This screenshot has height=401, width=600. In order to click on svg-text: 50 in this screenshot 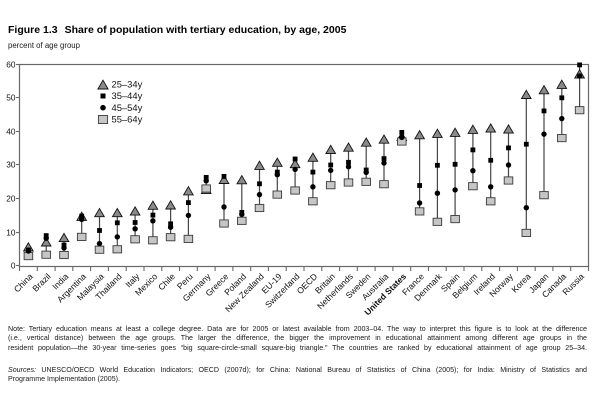, I will do `click(11, 97)`.